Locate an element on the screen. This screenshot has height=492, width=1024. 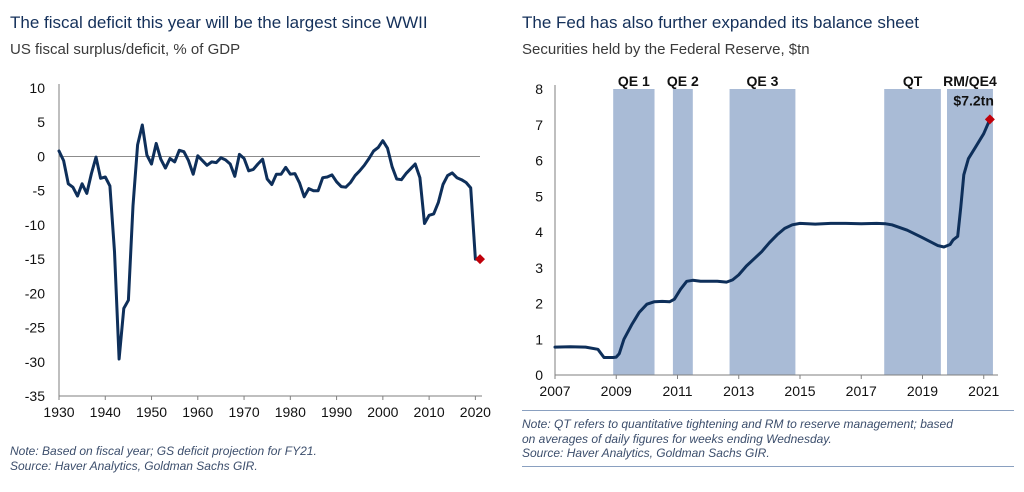
y-tick-label: -20 is located at coordinates (35, 293).